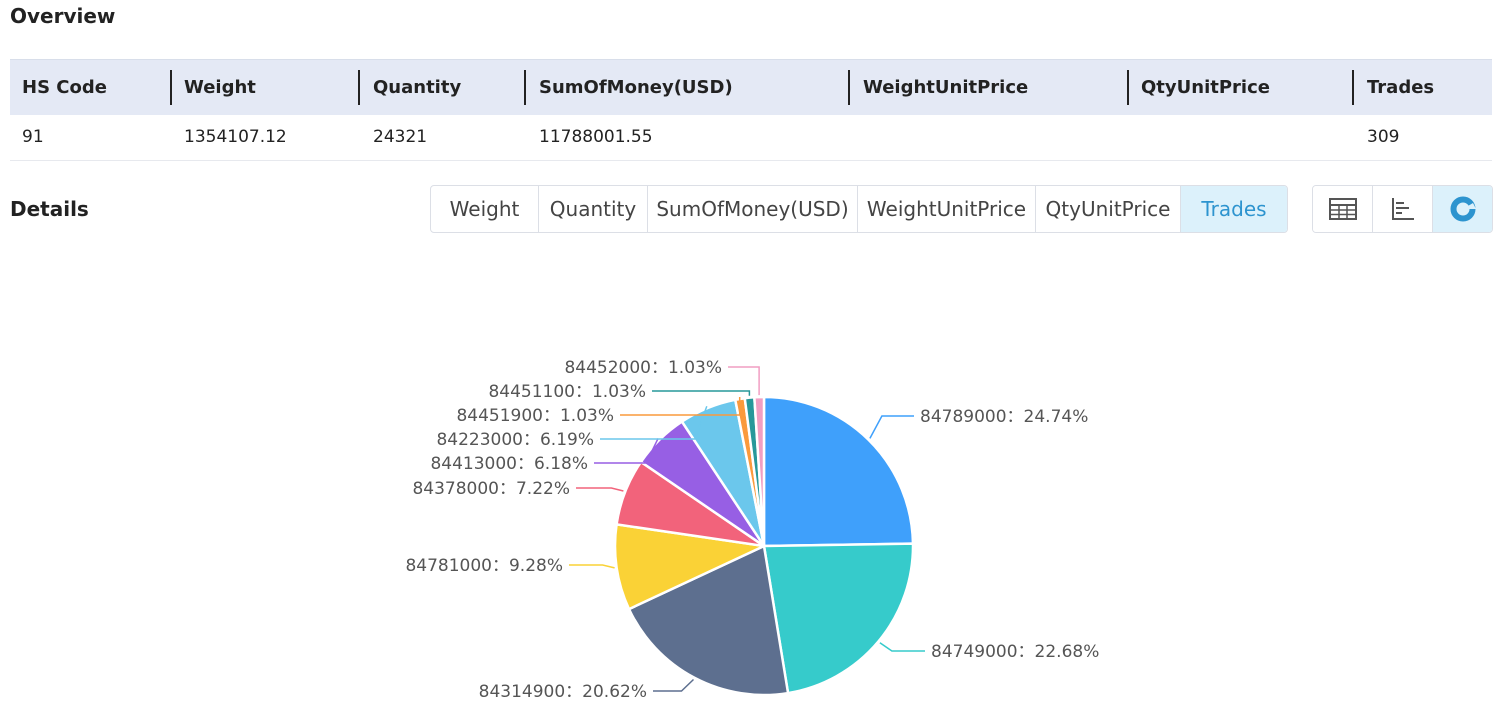 The height and width of the screenshot is (718, 1499). What do you see at coordinates (1234, 209) in the screenshot?
I see `tab-trades: Trades` at bounding box center [1234, 209].